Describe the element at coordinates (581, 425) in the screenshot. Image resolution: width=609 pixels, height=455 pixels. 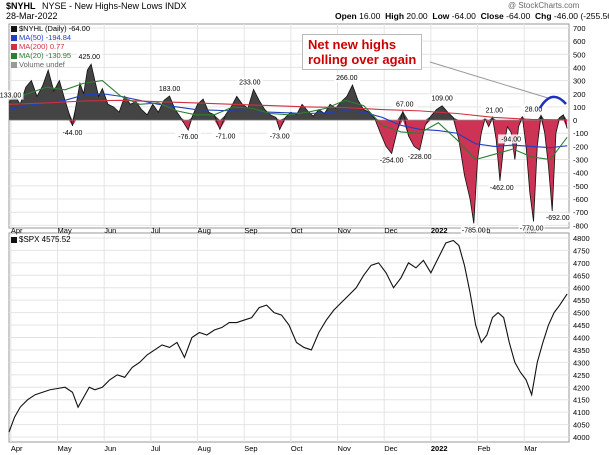
I see `lower-y-tick-label: 4050` at that location.